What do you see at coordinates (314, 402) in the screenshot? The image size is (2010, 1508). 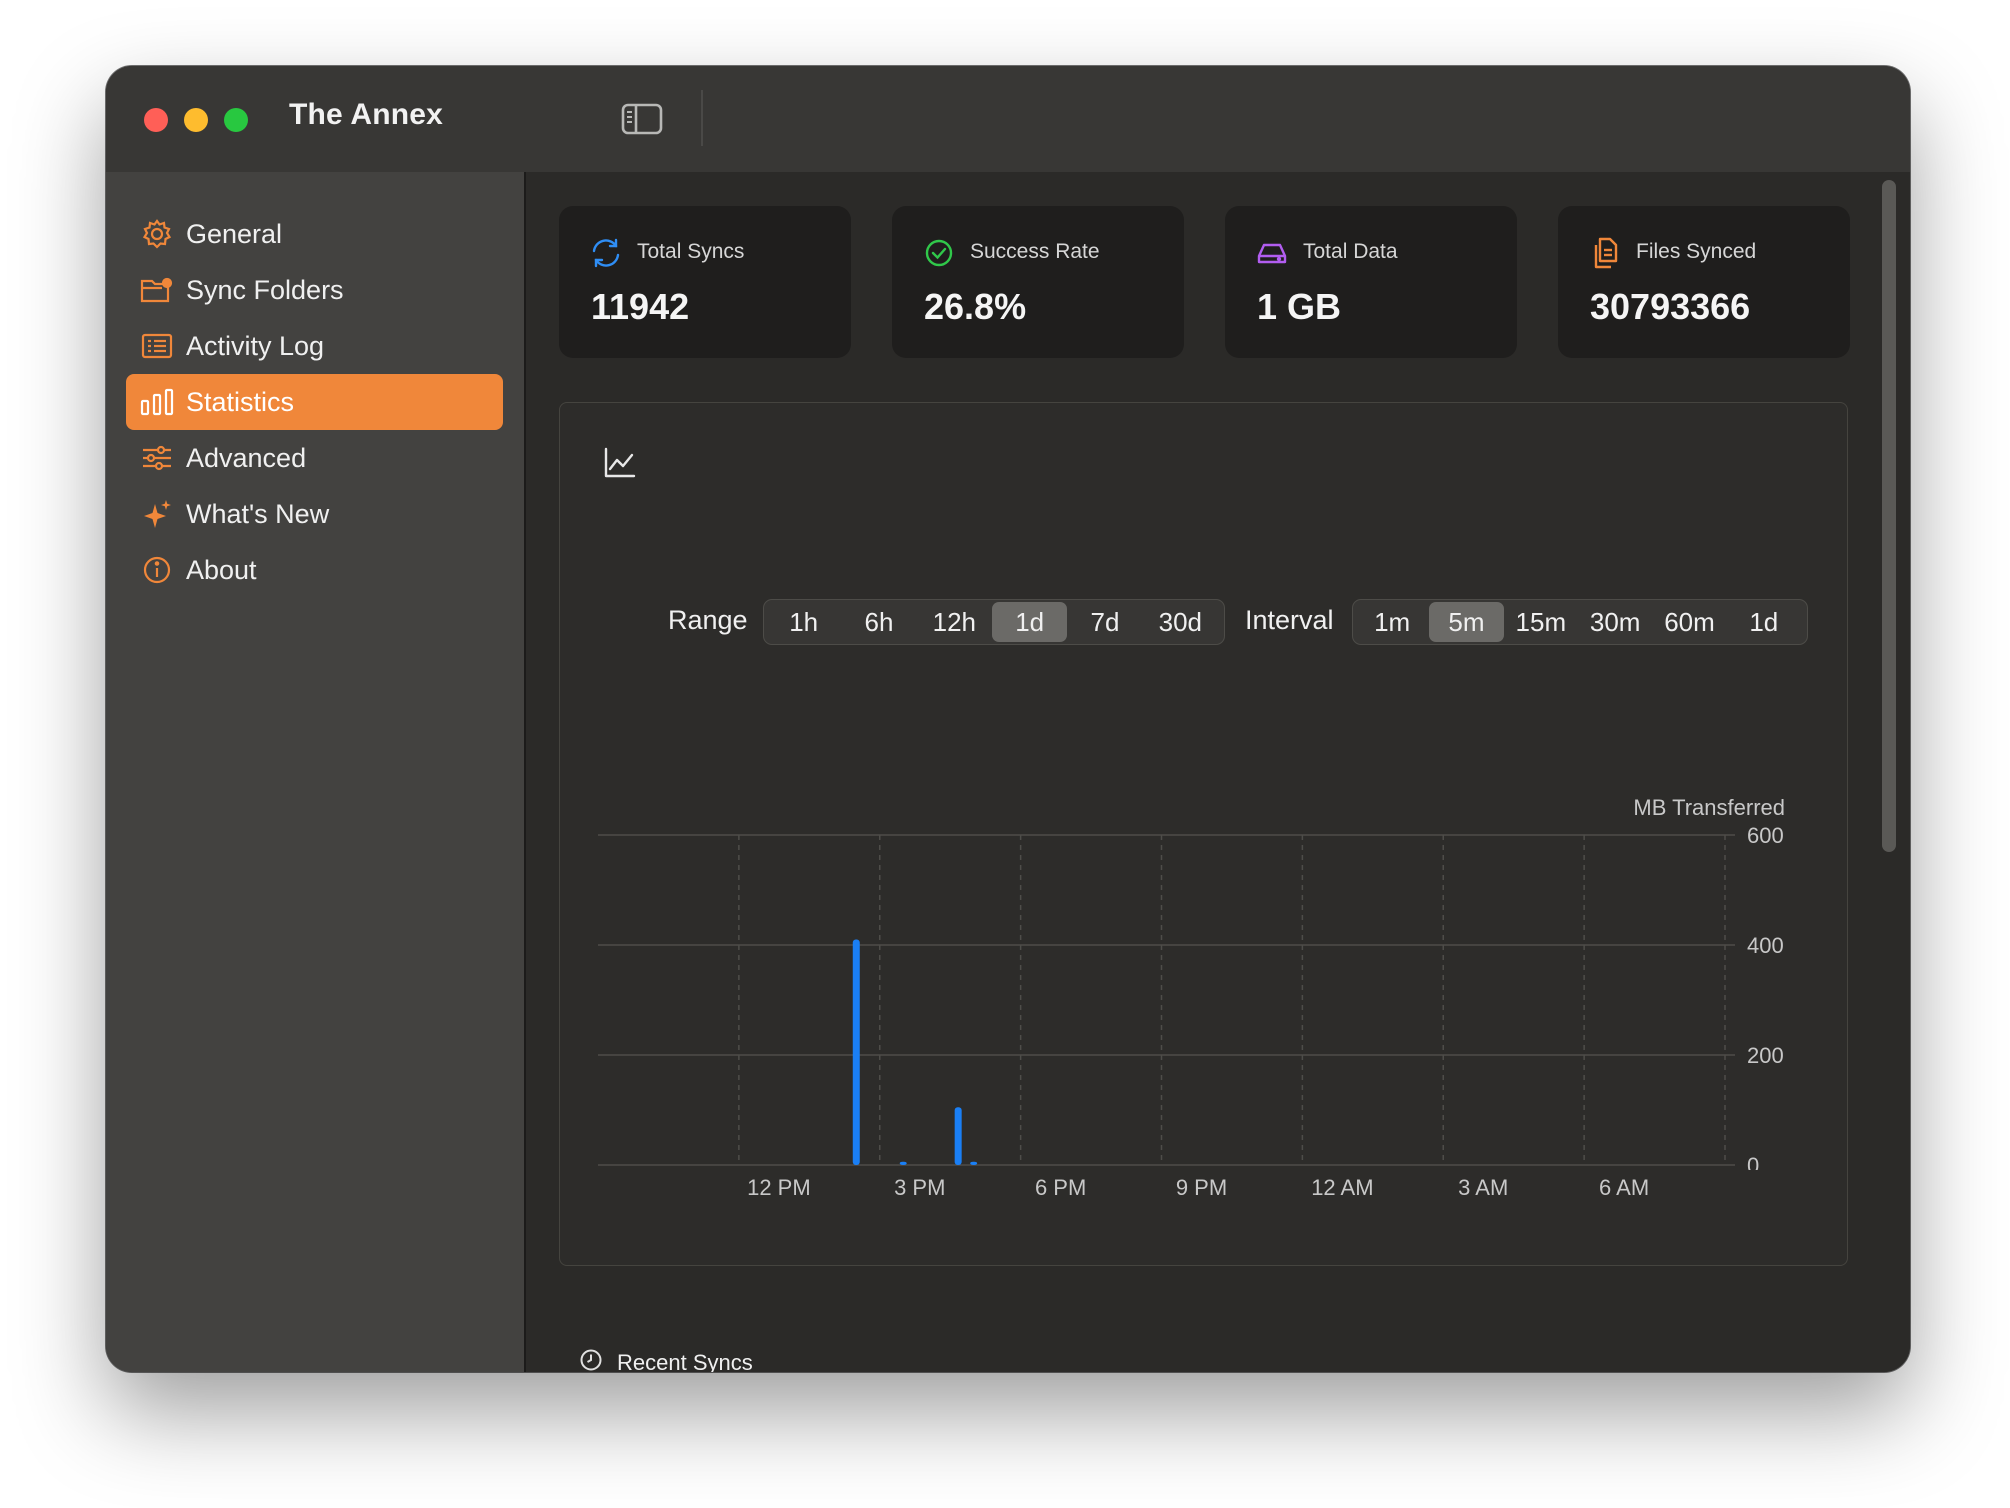 I see `sidebar-item-statistics: Statistics` at bounding box center [314, 402].